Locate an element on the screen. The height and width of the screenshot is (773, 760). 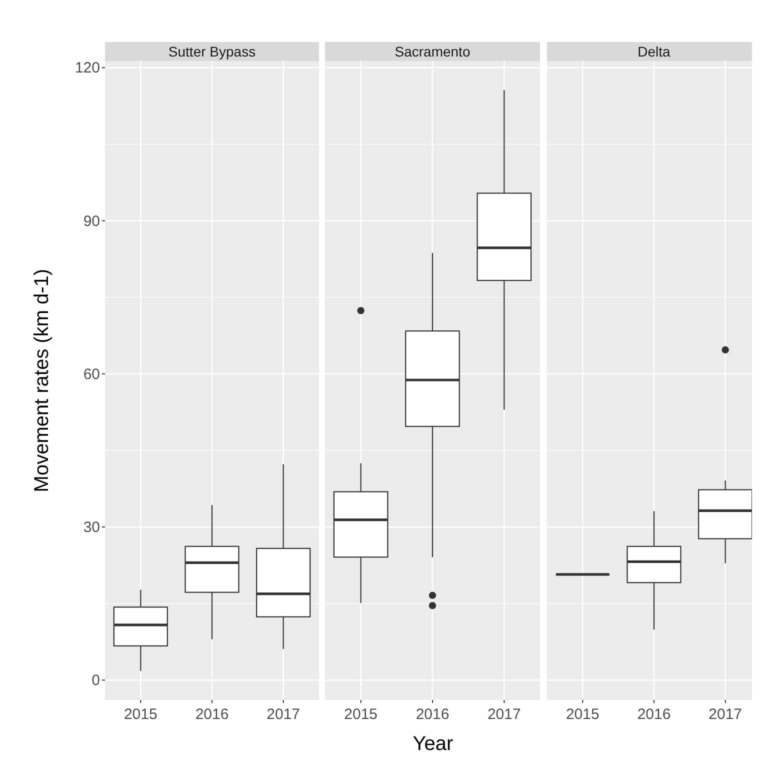
x-axis-title: Year is located at coordinates (433, 744).